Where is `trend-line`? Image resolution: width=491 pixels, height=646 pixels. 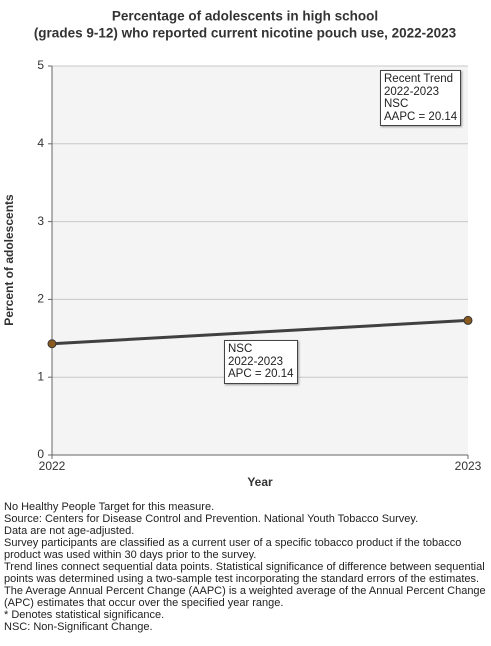 trend-line is located at coordinates (260, 332).